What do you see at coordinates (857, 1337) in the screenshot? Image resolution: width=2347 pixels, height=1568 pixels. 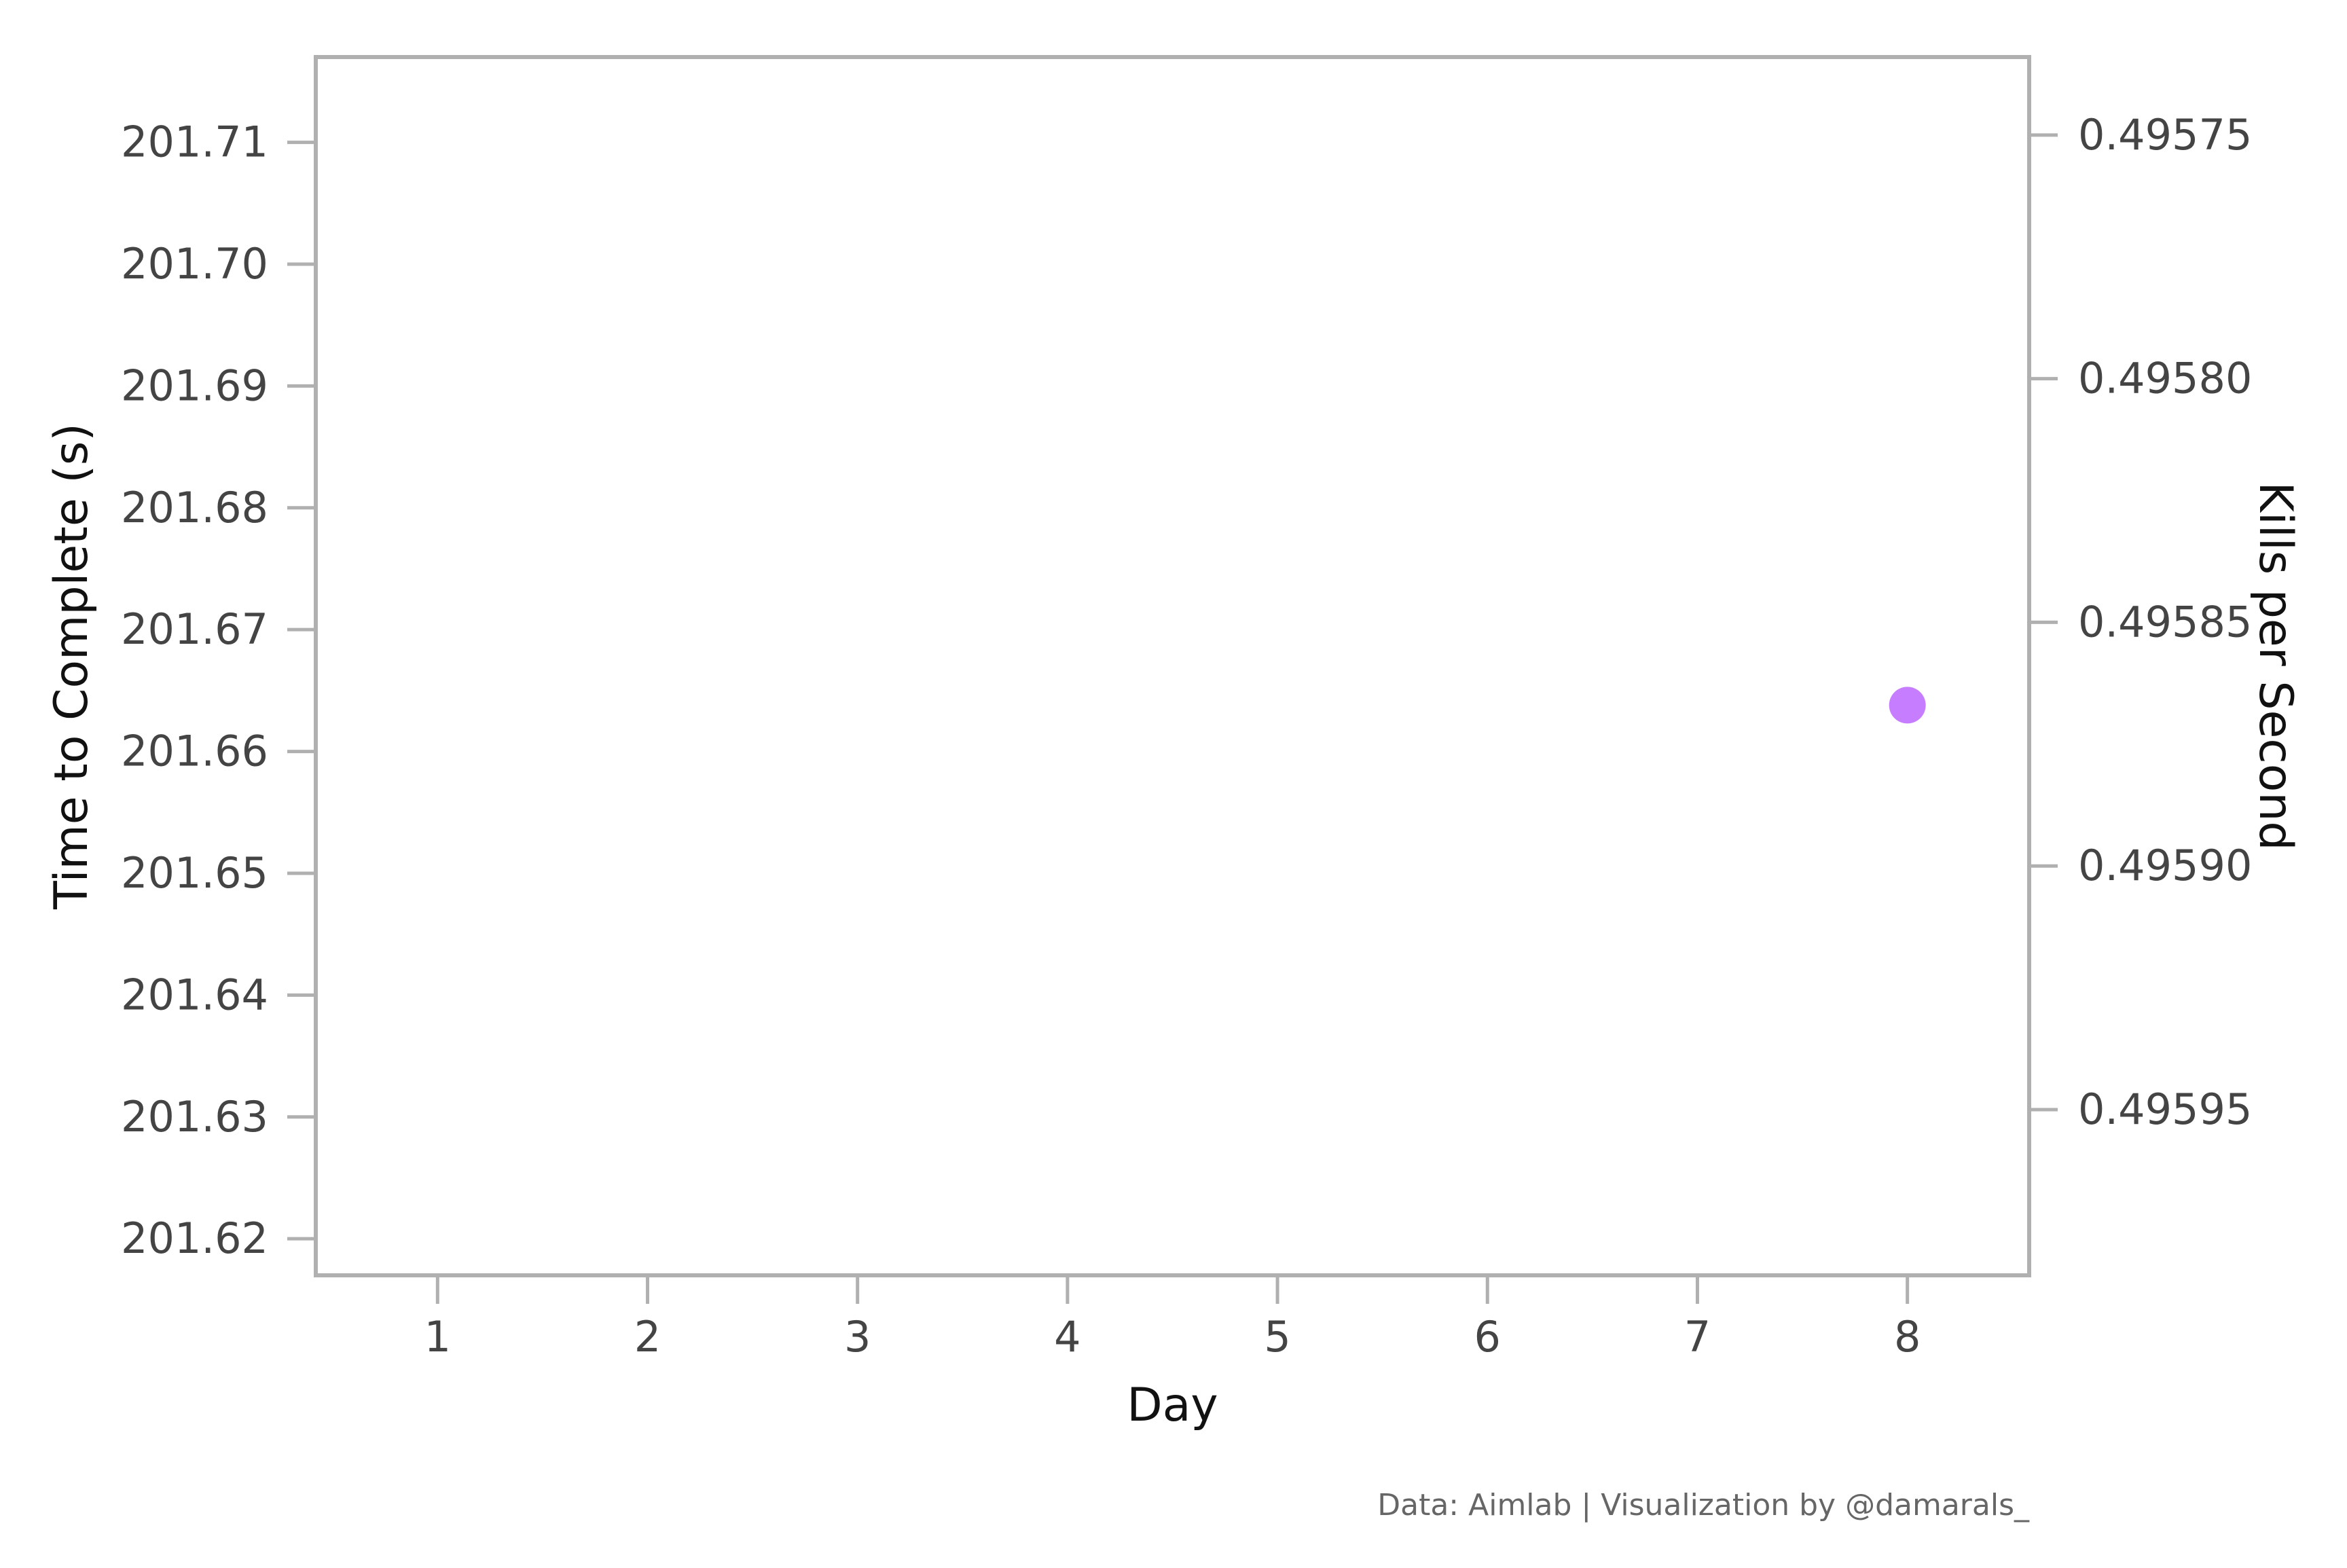 I see `x-tick-label: 3` at bounding box center [857, 1337].